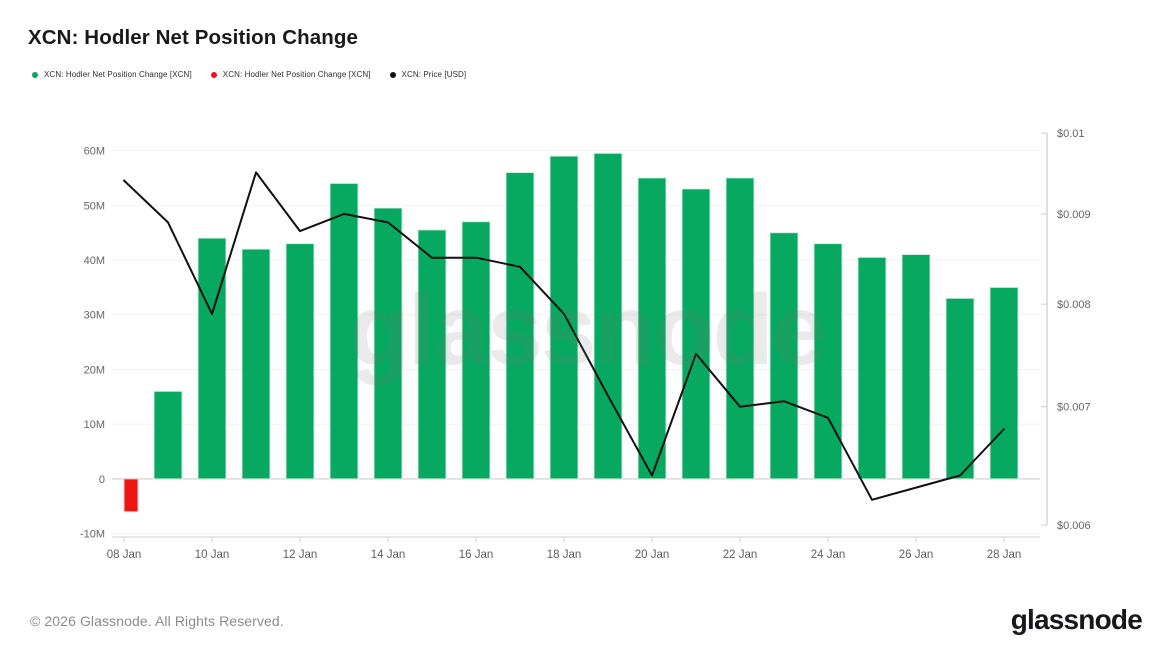 The width and height of the screenshot is (1170, 658). What do you see at coordinates (476, 555) in the screenshot?
I see `x-axis-tick-label: 16 Jan` at bounding box center [476, 555].